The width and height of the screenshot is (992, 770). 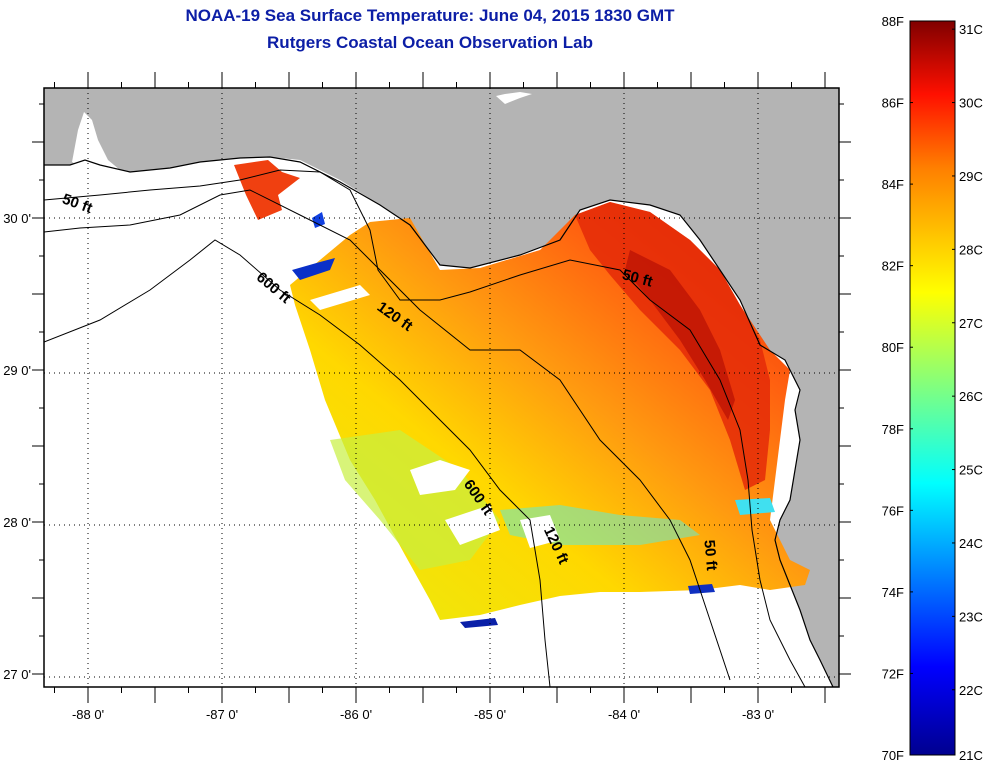 What do you see at coordinates (893, 184) in the screenshot?
I see `colorbar-f-label: 84F` at bounding box center [893, 184].